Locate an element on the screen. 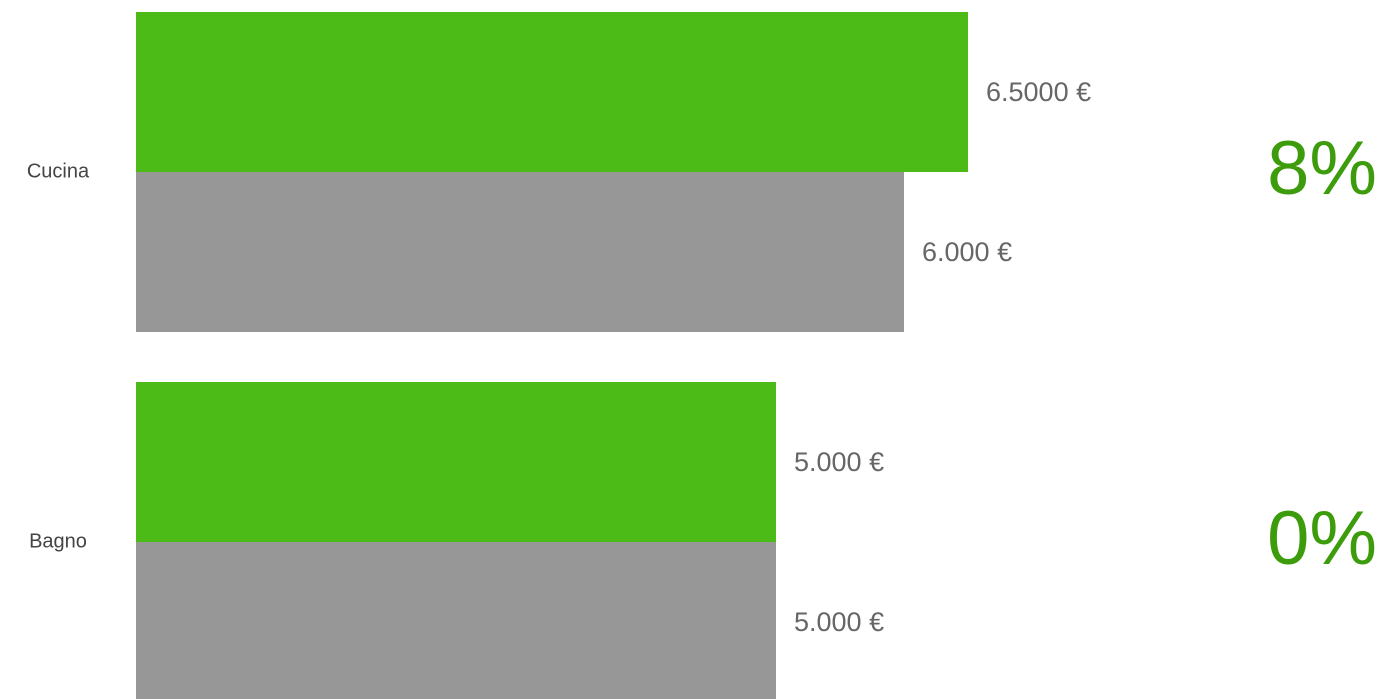  category-label: Cucina is located at coordinates (58, 171).